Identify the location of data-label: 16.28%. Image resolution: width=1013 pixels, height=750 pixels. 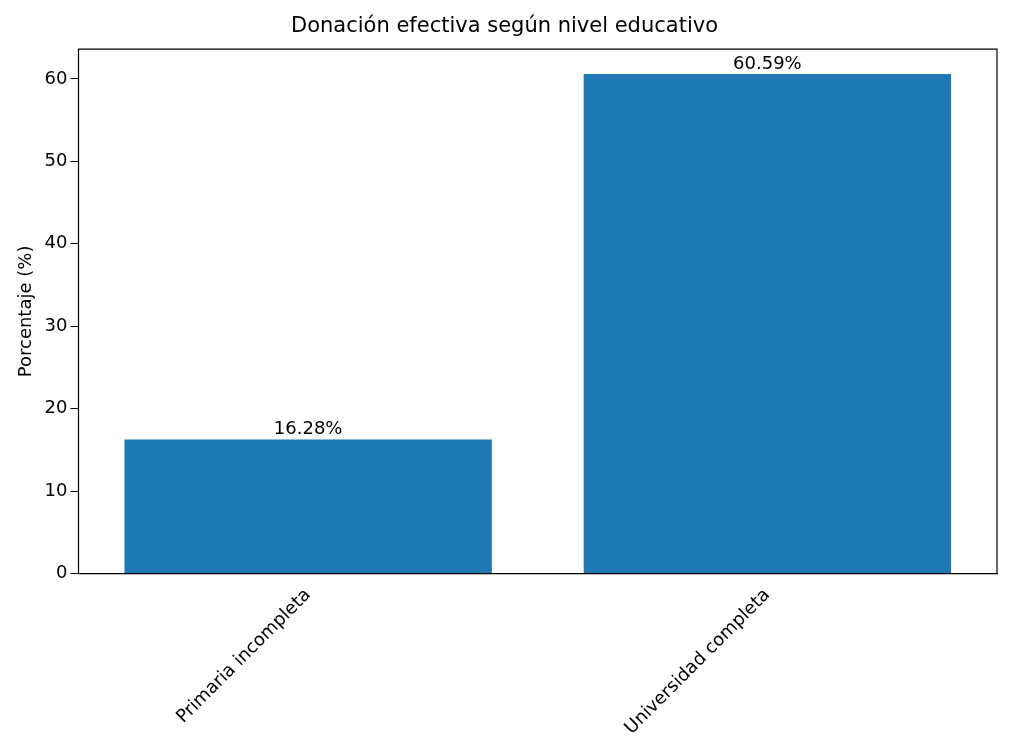
(308, 428).